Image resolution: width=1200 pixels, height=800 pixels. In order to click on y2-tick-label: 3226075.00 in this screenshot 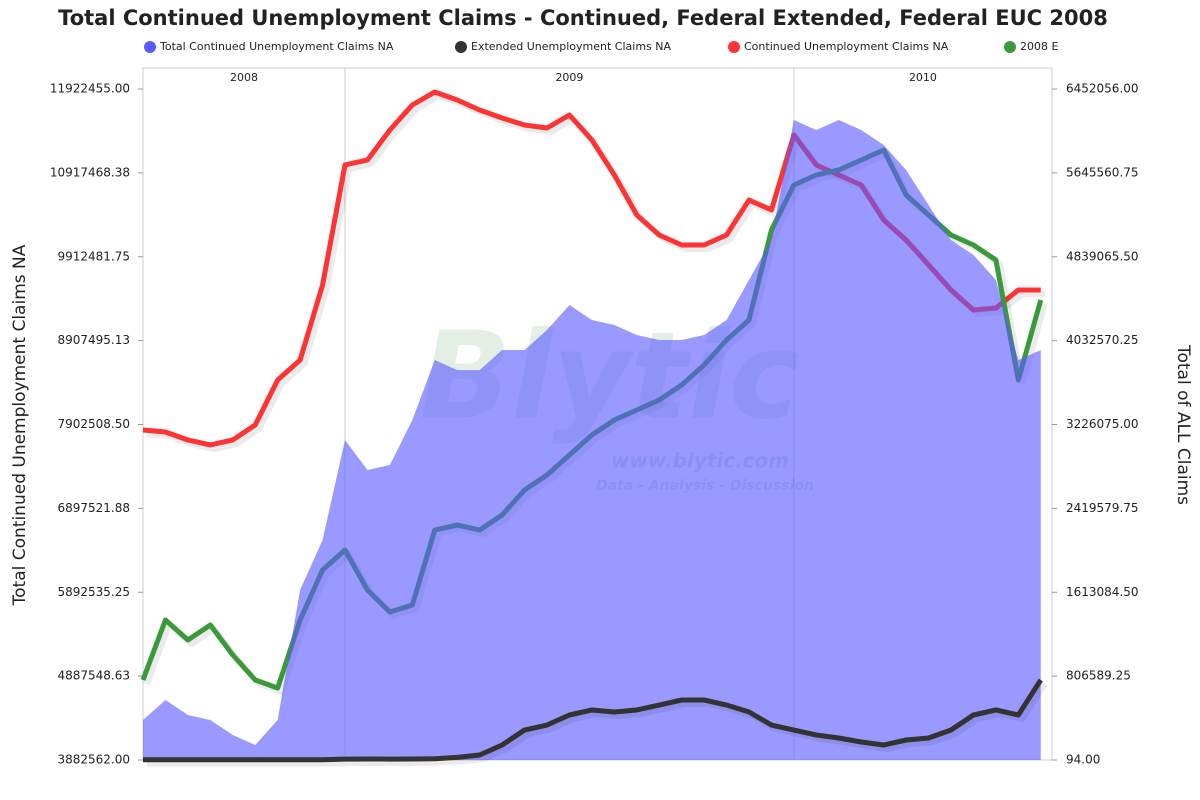, I will do `click(1102, 424)`.